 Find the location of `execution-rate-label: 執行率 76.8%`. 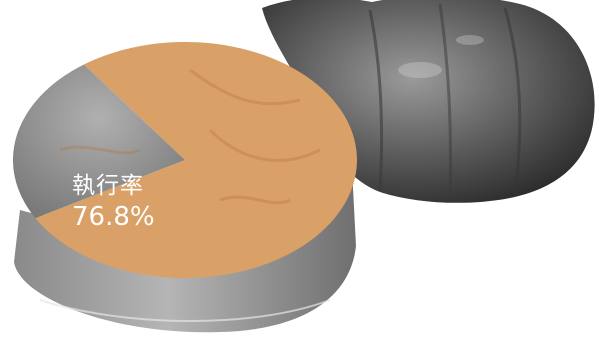

execution-rate-label: 執行率 76.8% is located at coordinates (113, 202).